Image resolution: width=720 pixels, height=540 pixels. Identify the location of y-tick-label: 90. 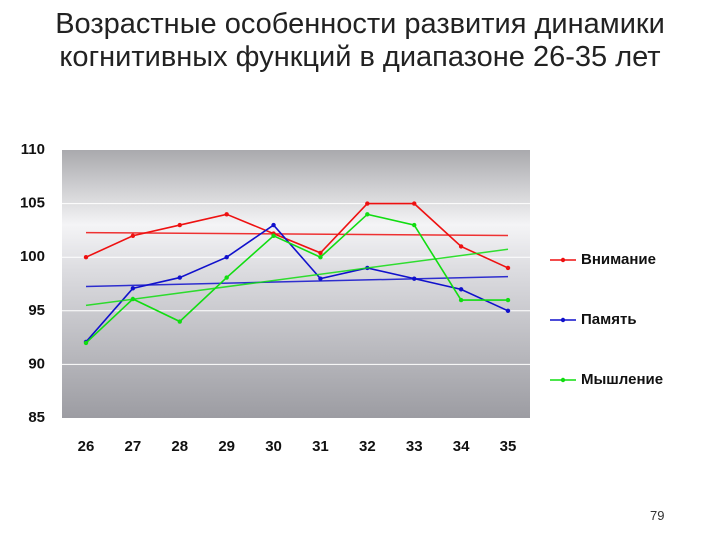
(36, 363).